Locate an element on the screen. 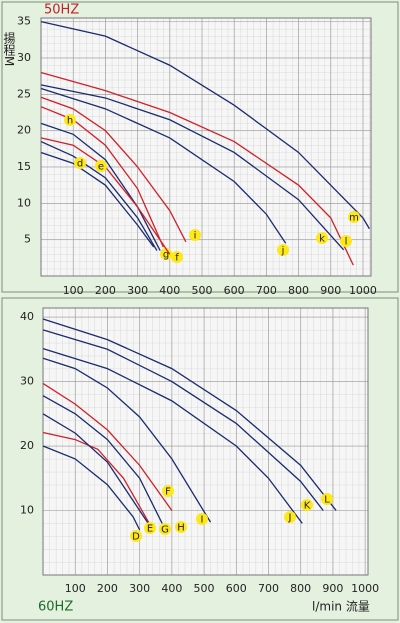 The width and height of the screenshot is (400, 623). curve-label: l is located at coordinates (346, 242).